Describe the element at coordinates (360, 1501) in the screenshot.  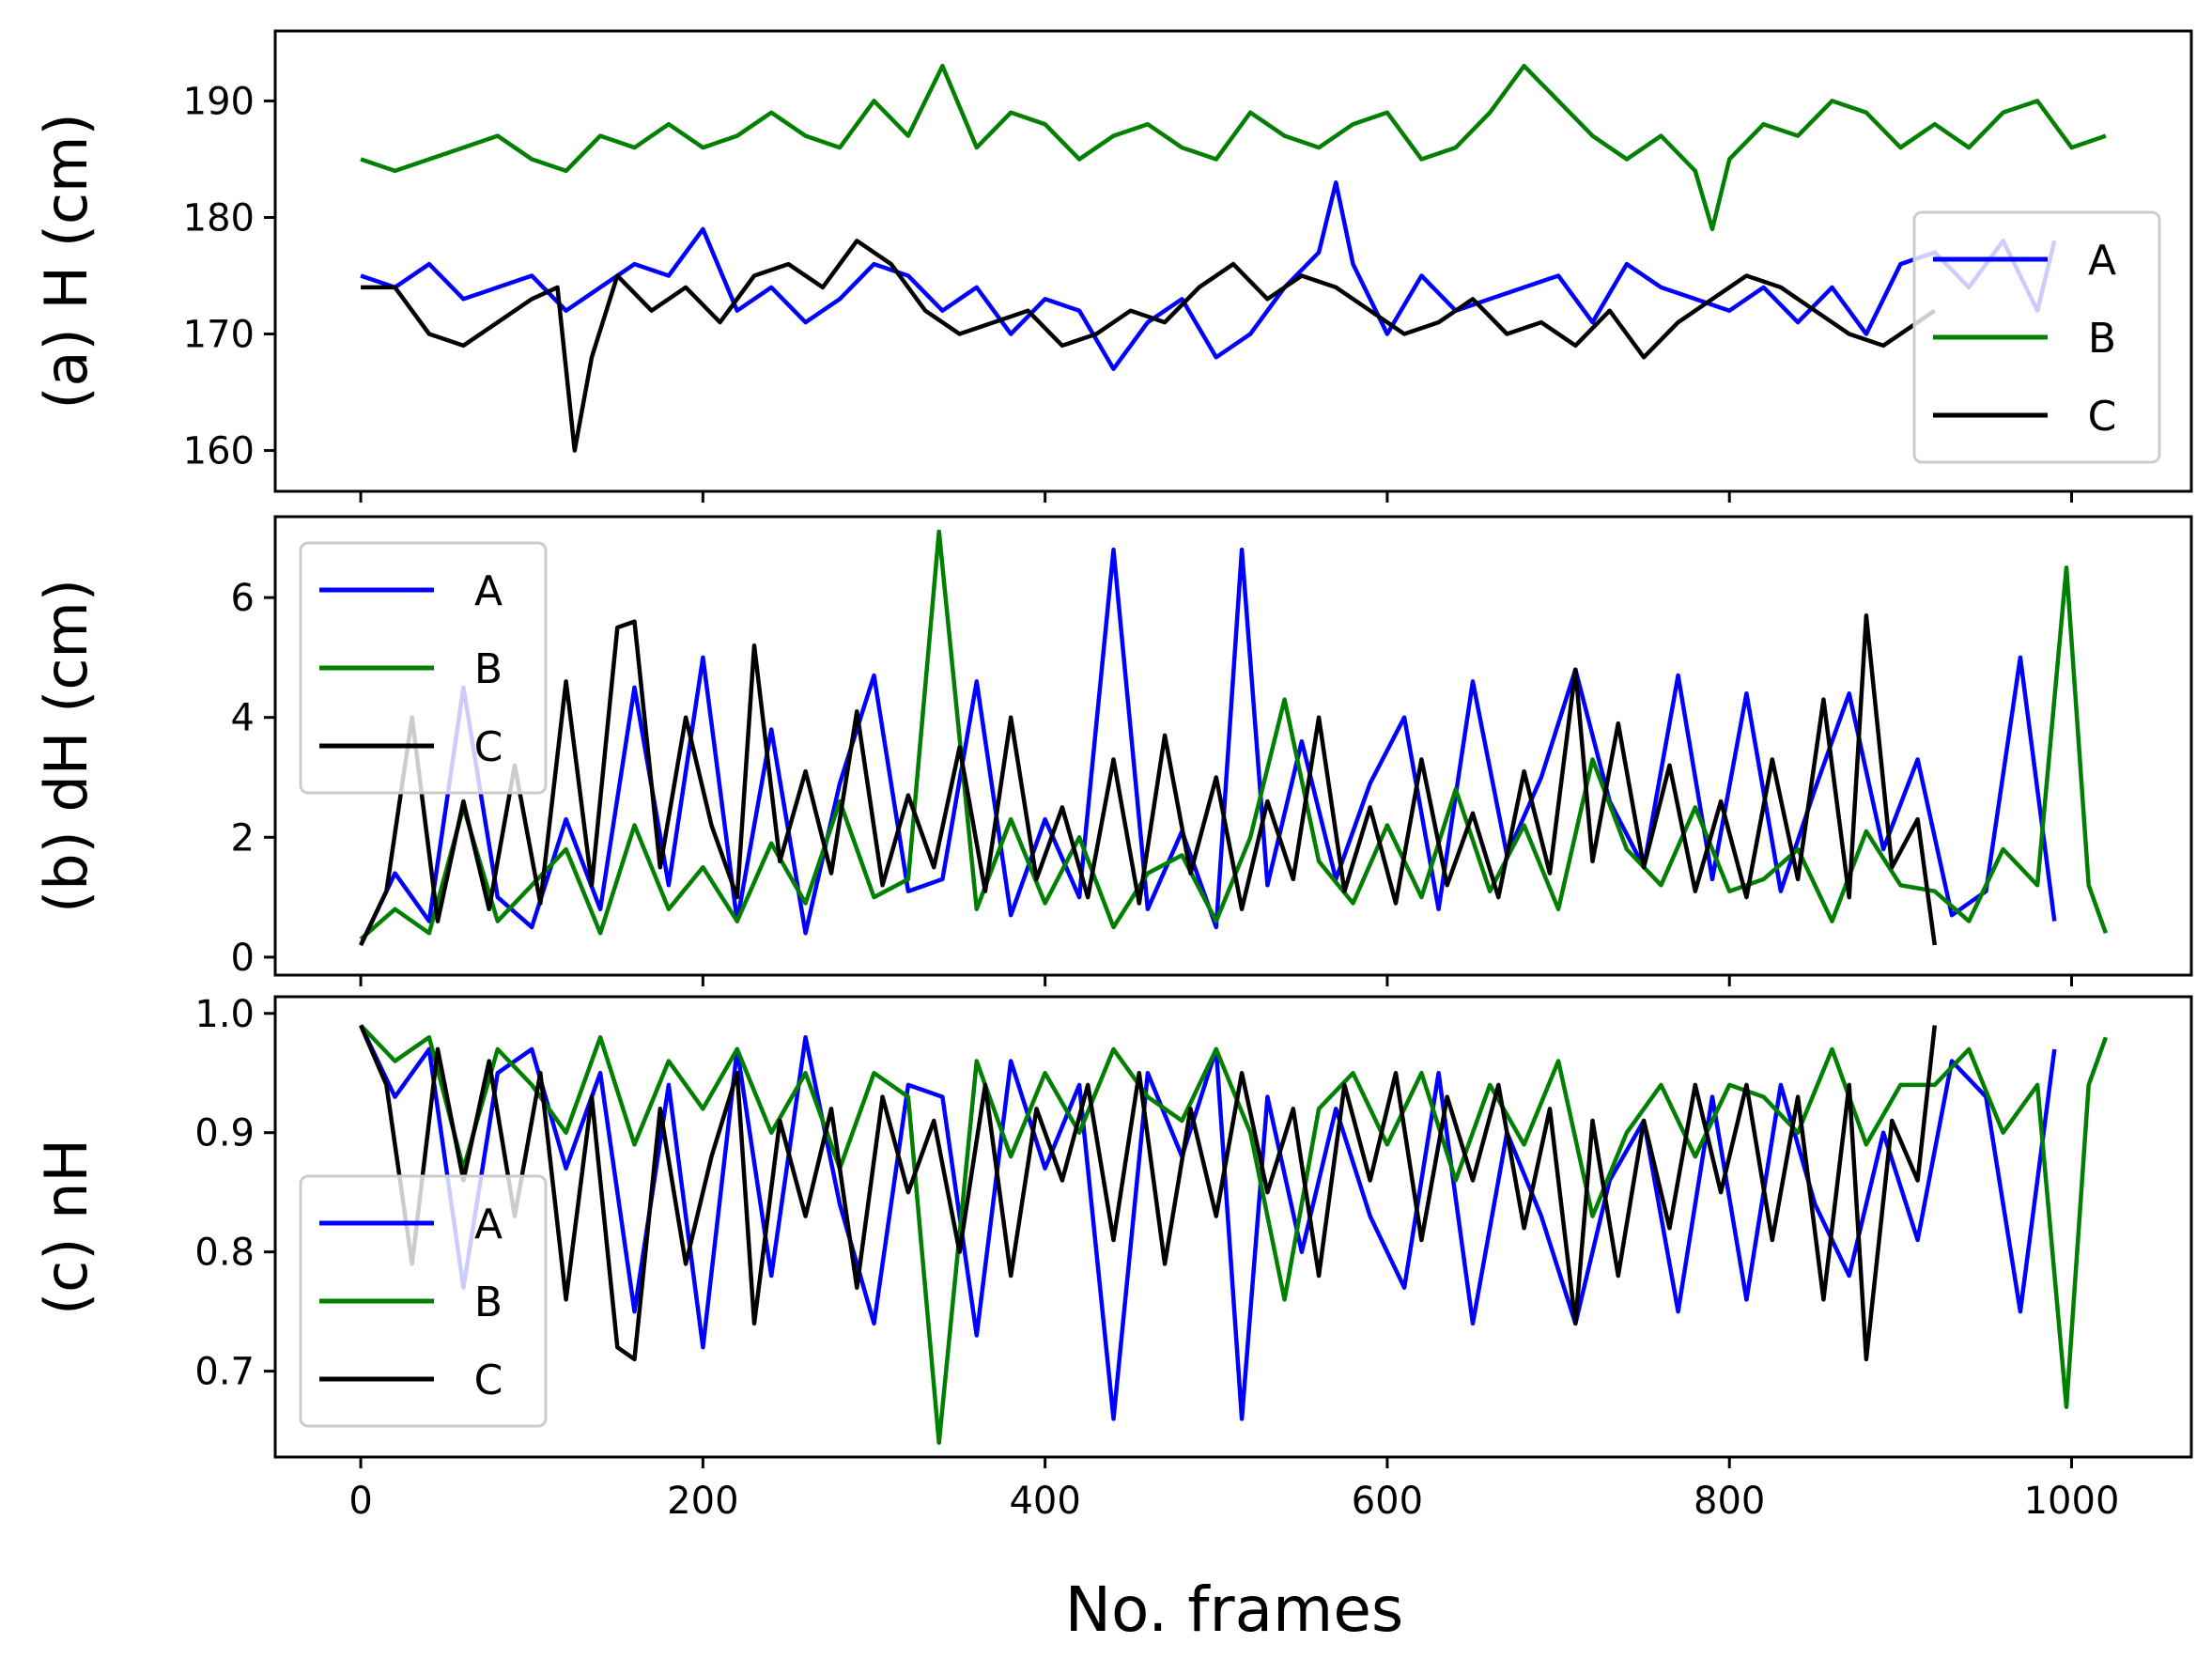
I see `x-tick-label: 0` at that location.